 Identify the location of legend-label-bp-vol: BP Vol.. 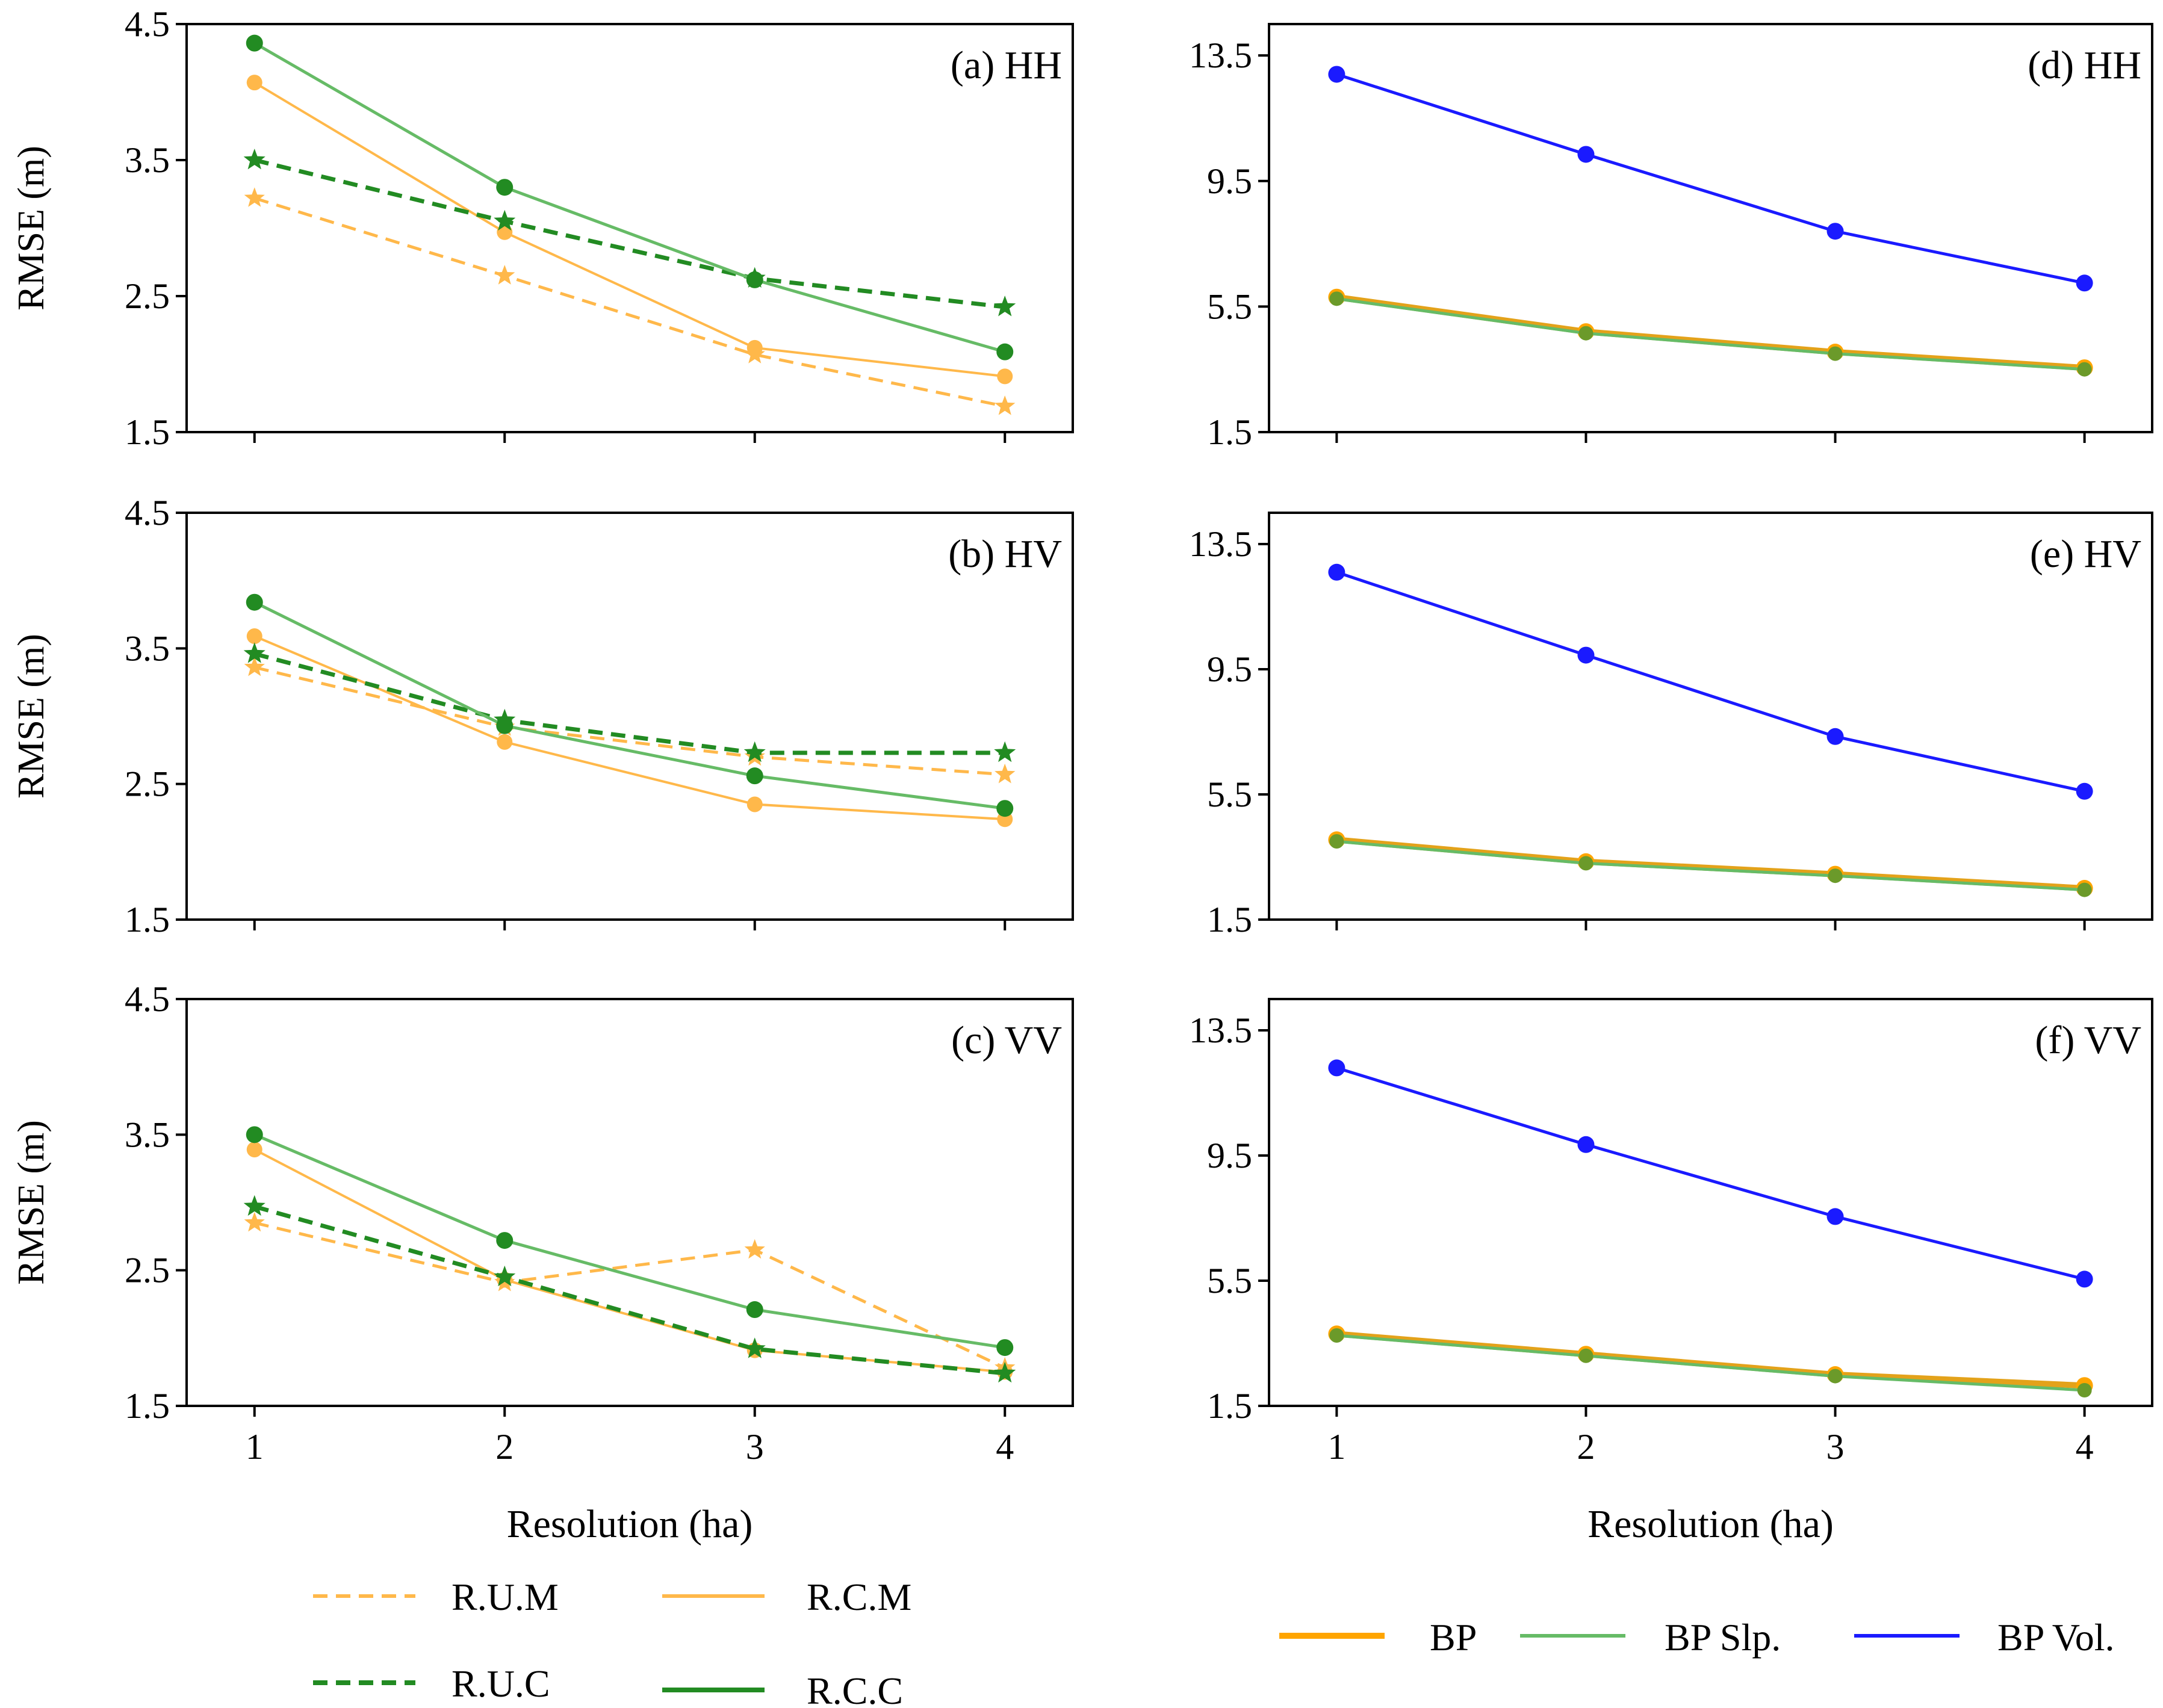
(2056, 1637).